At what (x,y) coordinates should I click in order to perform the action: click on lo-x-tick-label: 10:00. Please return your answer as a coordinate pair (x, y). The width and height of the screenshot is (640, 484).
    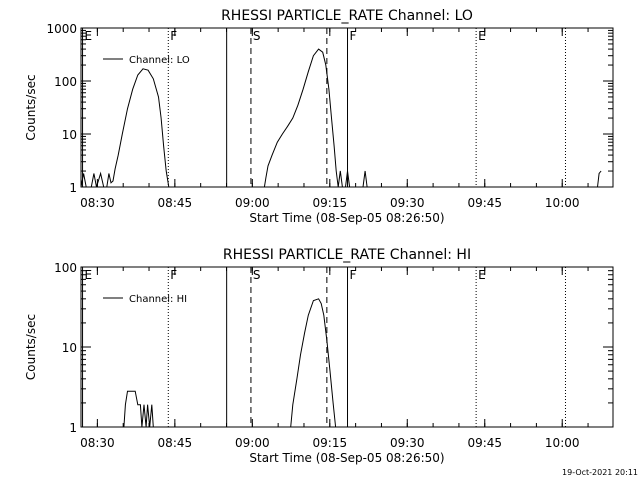
    Looking at the image, I should click on (562, 203).